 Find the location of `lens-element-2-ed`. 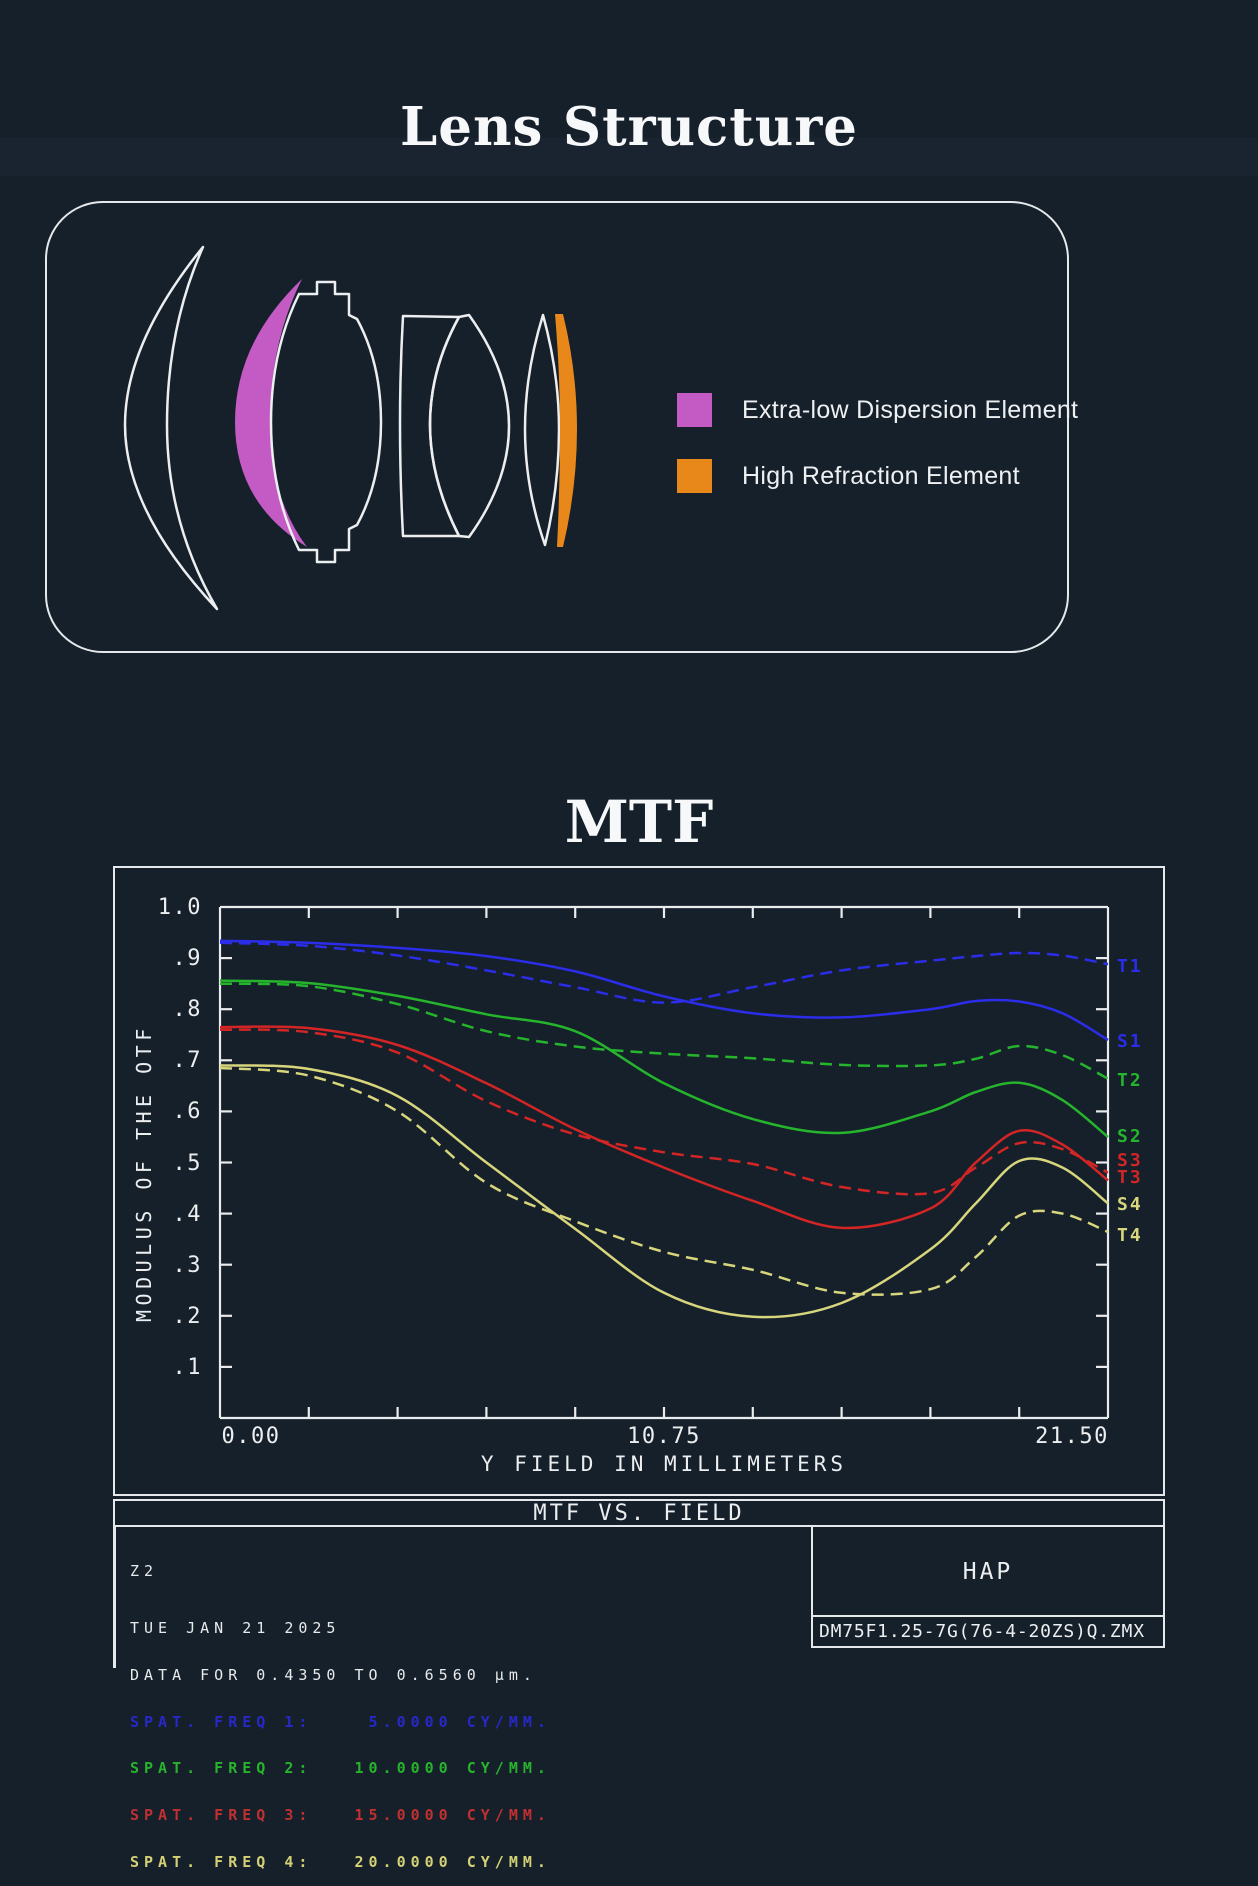

lens-element-2-ed is located at coordinates (271, 413).